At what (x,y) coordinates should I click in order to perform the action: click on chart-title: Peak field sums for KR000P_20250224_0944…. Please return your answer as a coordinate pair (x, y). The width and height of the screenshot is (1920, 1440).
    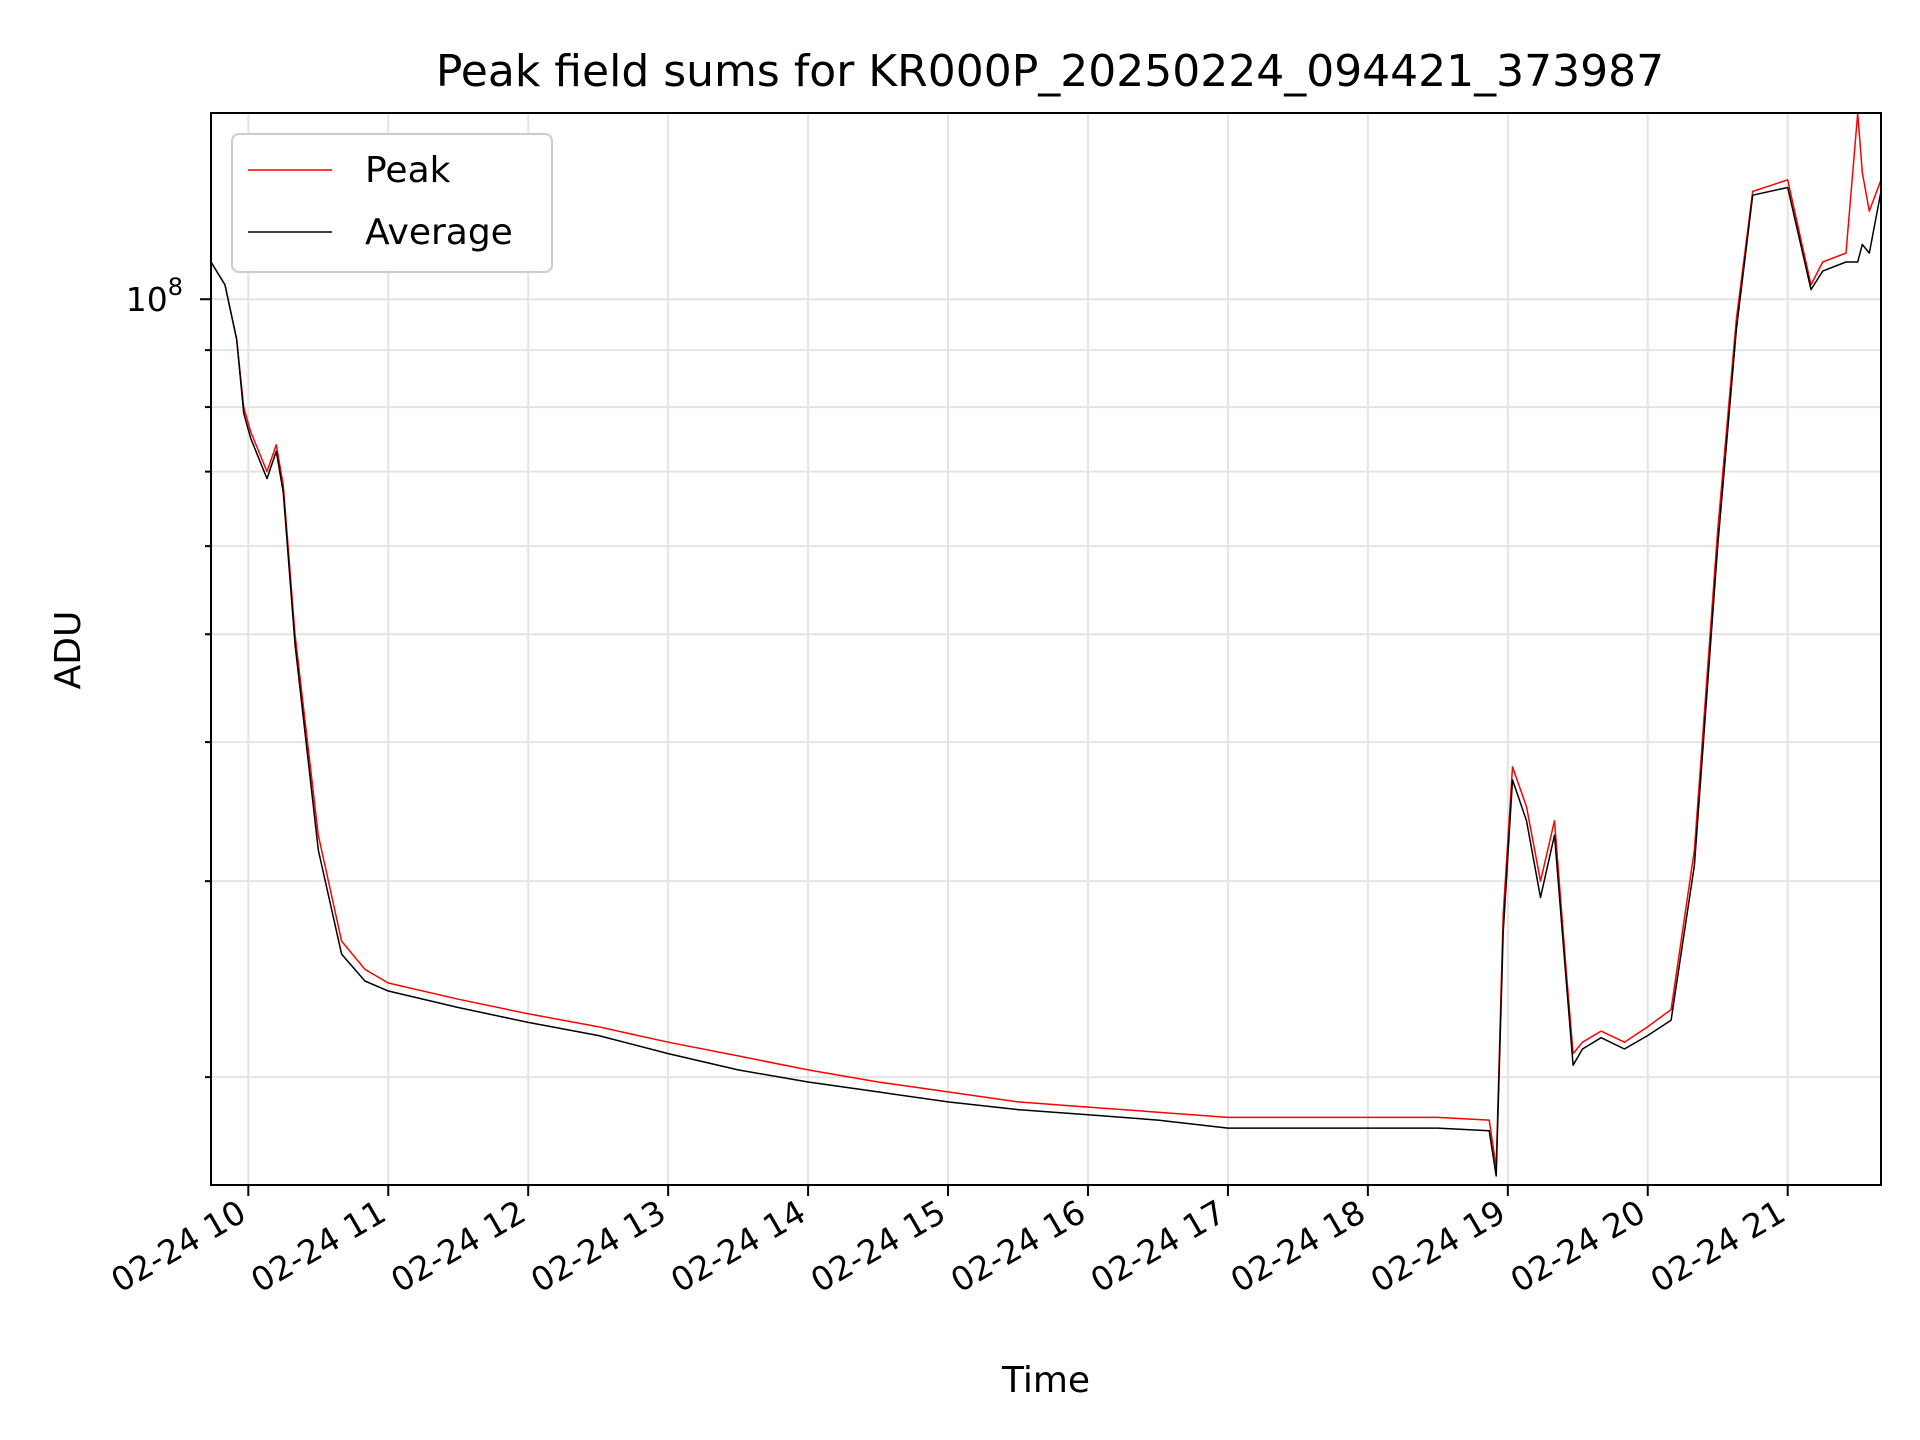
    Looking at the image, I should click on (1050, 71).